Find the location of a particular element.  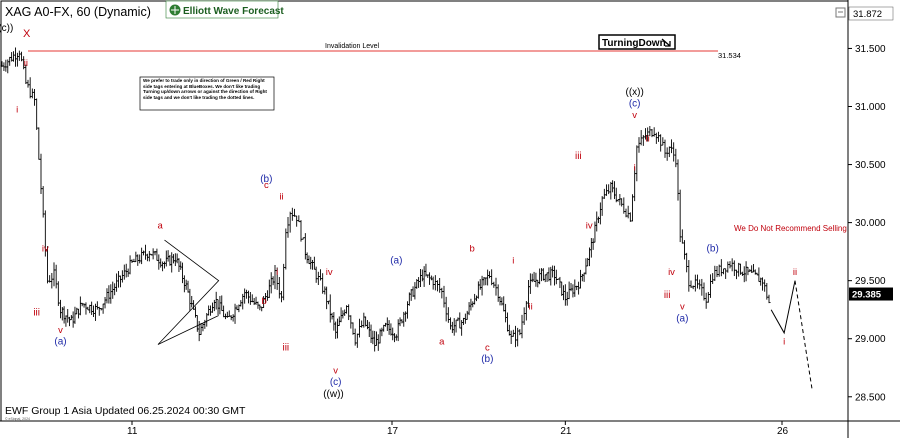

wave-label-x: X is located at coordinates (27, 34).